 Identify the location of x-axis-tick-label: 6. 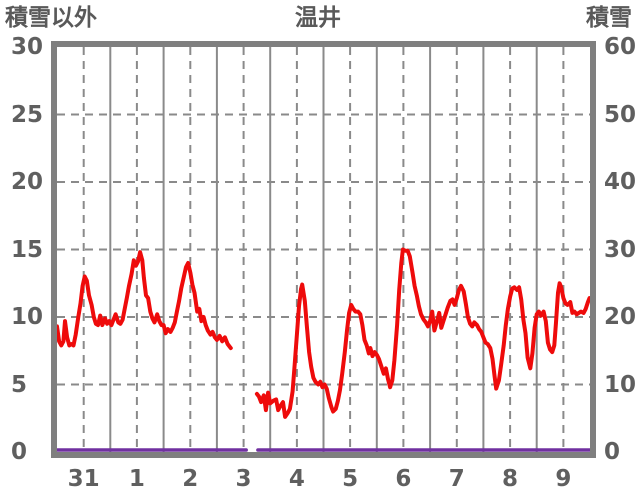
(403, 479).